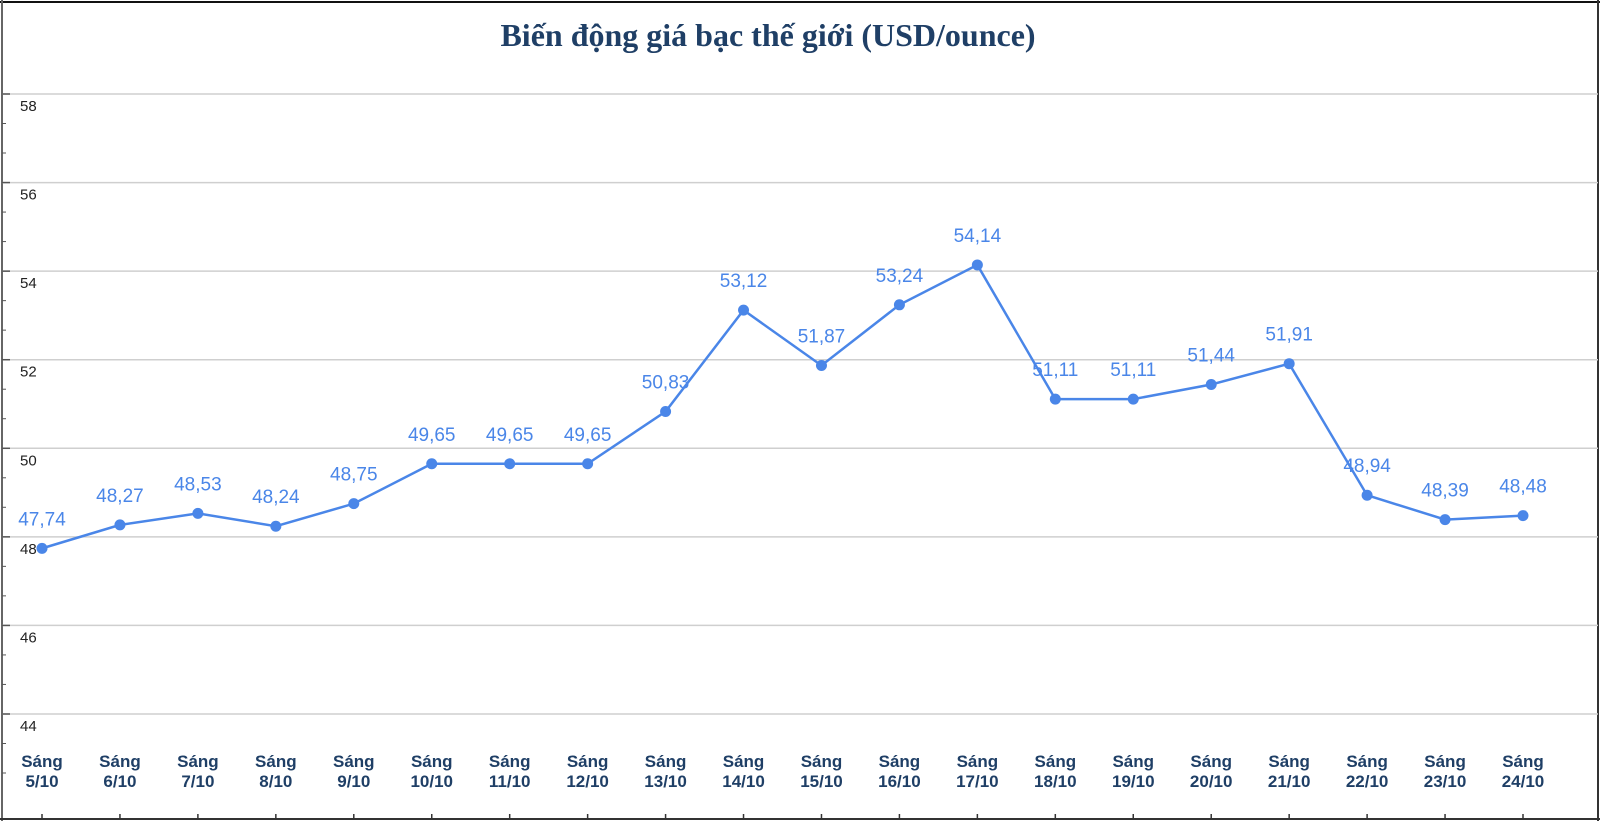 Image resolution: width=1600 pixels, height=821 pixels. What do you see at coordinates (1055, 771) in the screenshot?
I see `x-tick-label: Sáng 18/10` at bounding box center [1055, 771].